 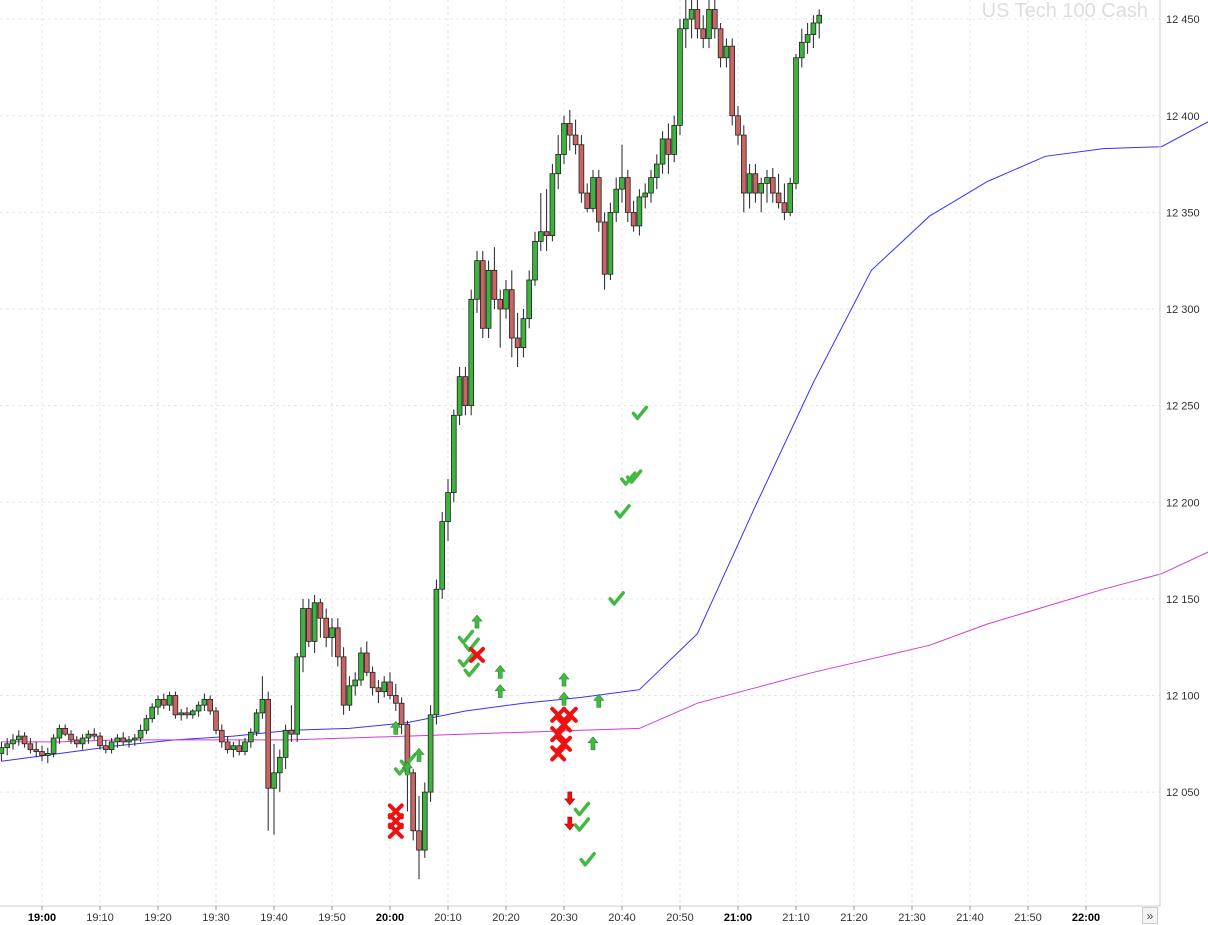 What do you see at coordinates (1086, 918) in the screenshot?
I see `time-tick-label: 22:00` at bounding box center [1086, 918].